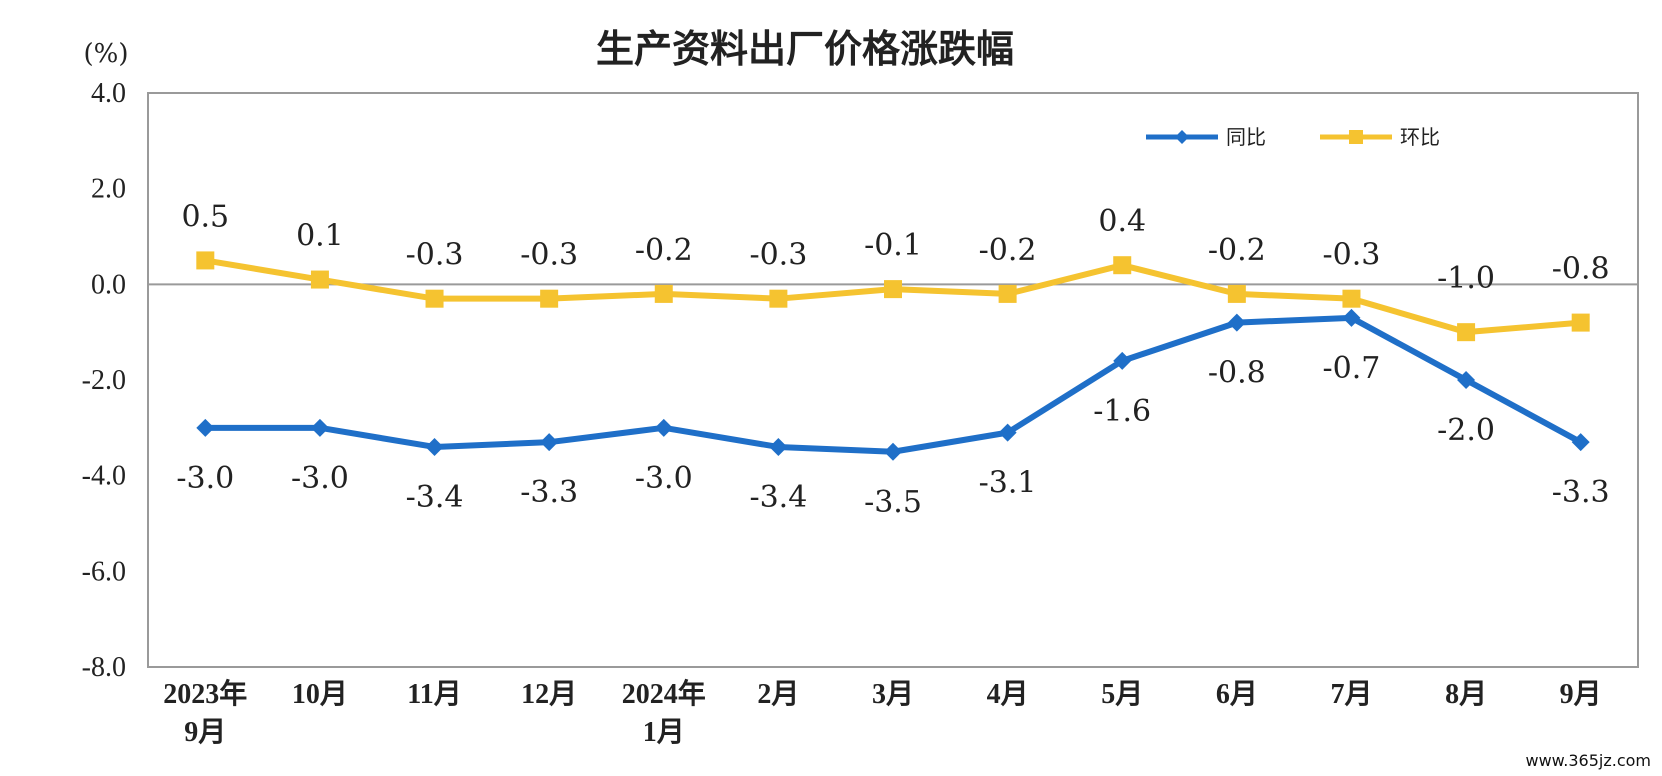 This screenshot has height=776, width=1662. What do you see at coordinates (1246, 137) in the screenshot?
I see `legend-label: 同比` at bounding box center [1246, 137].